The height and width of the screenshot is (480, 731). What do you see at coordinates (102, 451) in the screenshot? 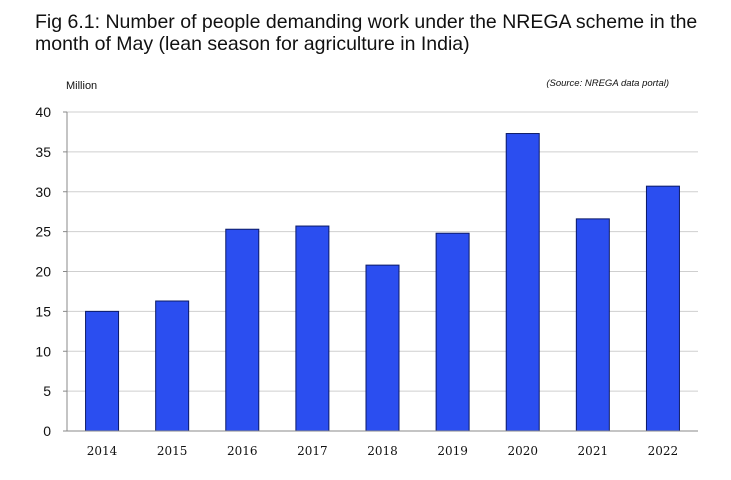
I see `x-tick-label: 2014` at bounding box center [102, 451].